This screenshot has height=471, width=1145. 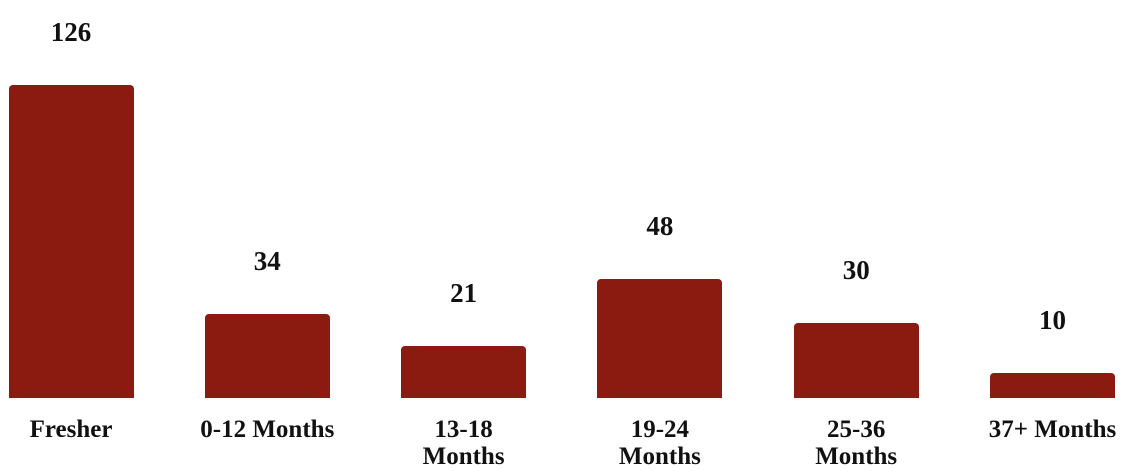 What do you see at coordinates (659, 443) in the screenshot?
I see `x-tick-label: 19-24 Months` at bounding box center [659, 443].